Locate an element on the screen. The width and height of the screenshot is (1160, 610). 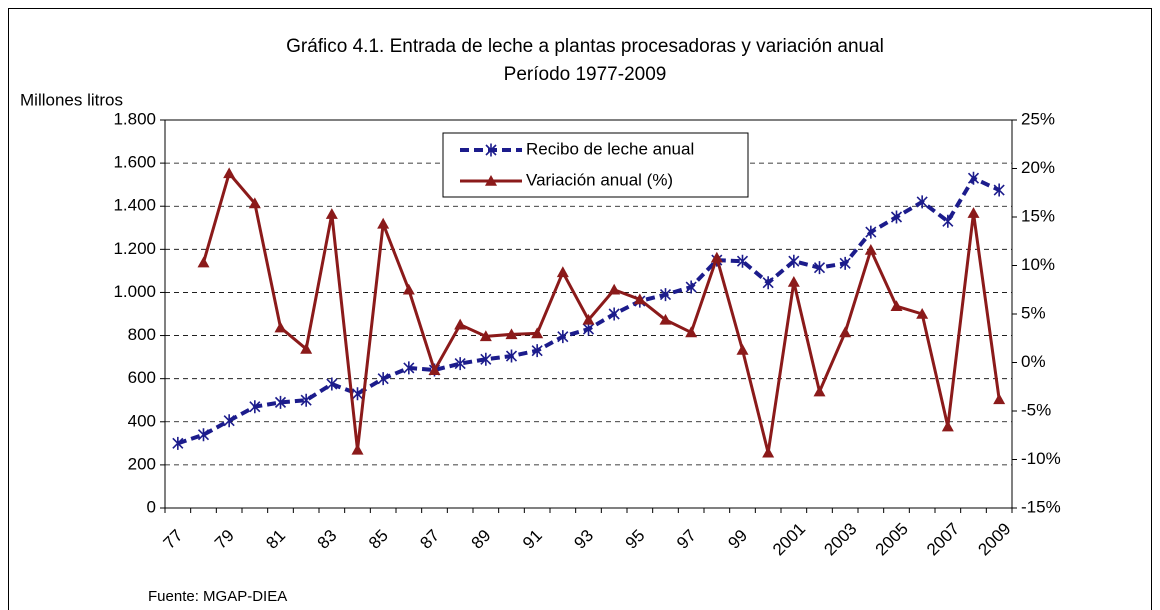
y-tick-label: 800 is located at coordinates (142, 334).